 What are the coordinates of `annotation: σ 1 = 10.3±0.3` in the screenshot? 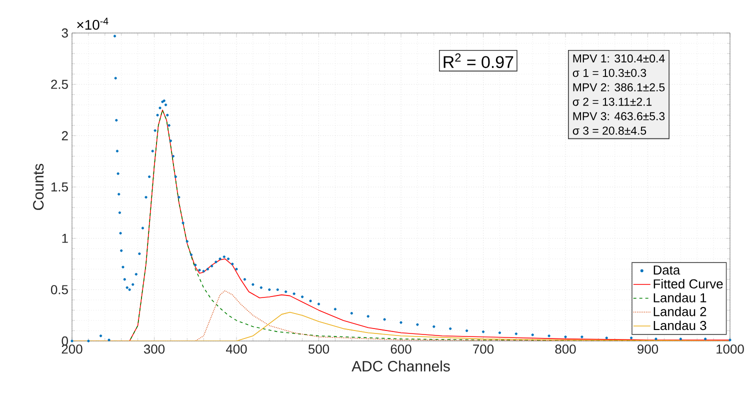 It's located at (609, 72).